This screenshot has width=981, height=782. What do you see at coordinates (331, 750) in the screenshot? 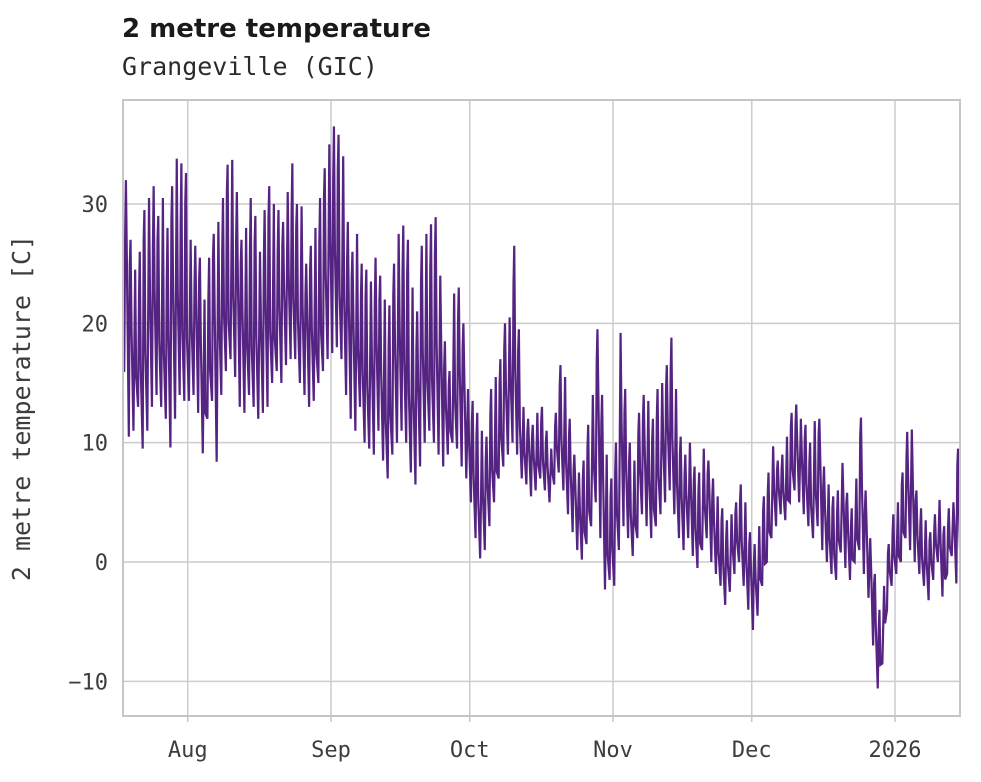
I see `x-tick-label: Sep` at bounding box center [331, 750].